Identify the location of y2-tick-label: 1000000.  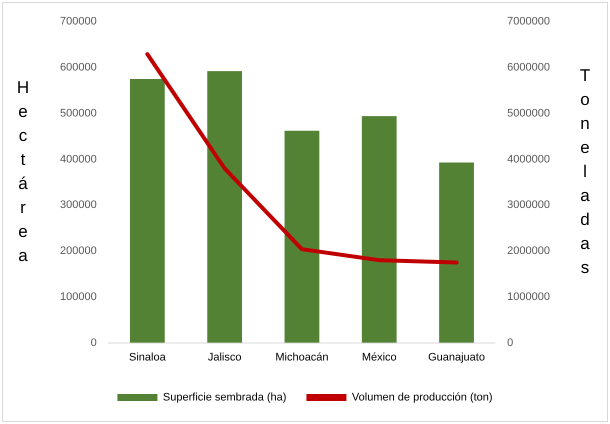
(528, 296).